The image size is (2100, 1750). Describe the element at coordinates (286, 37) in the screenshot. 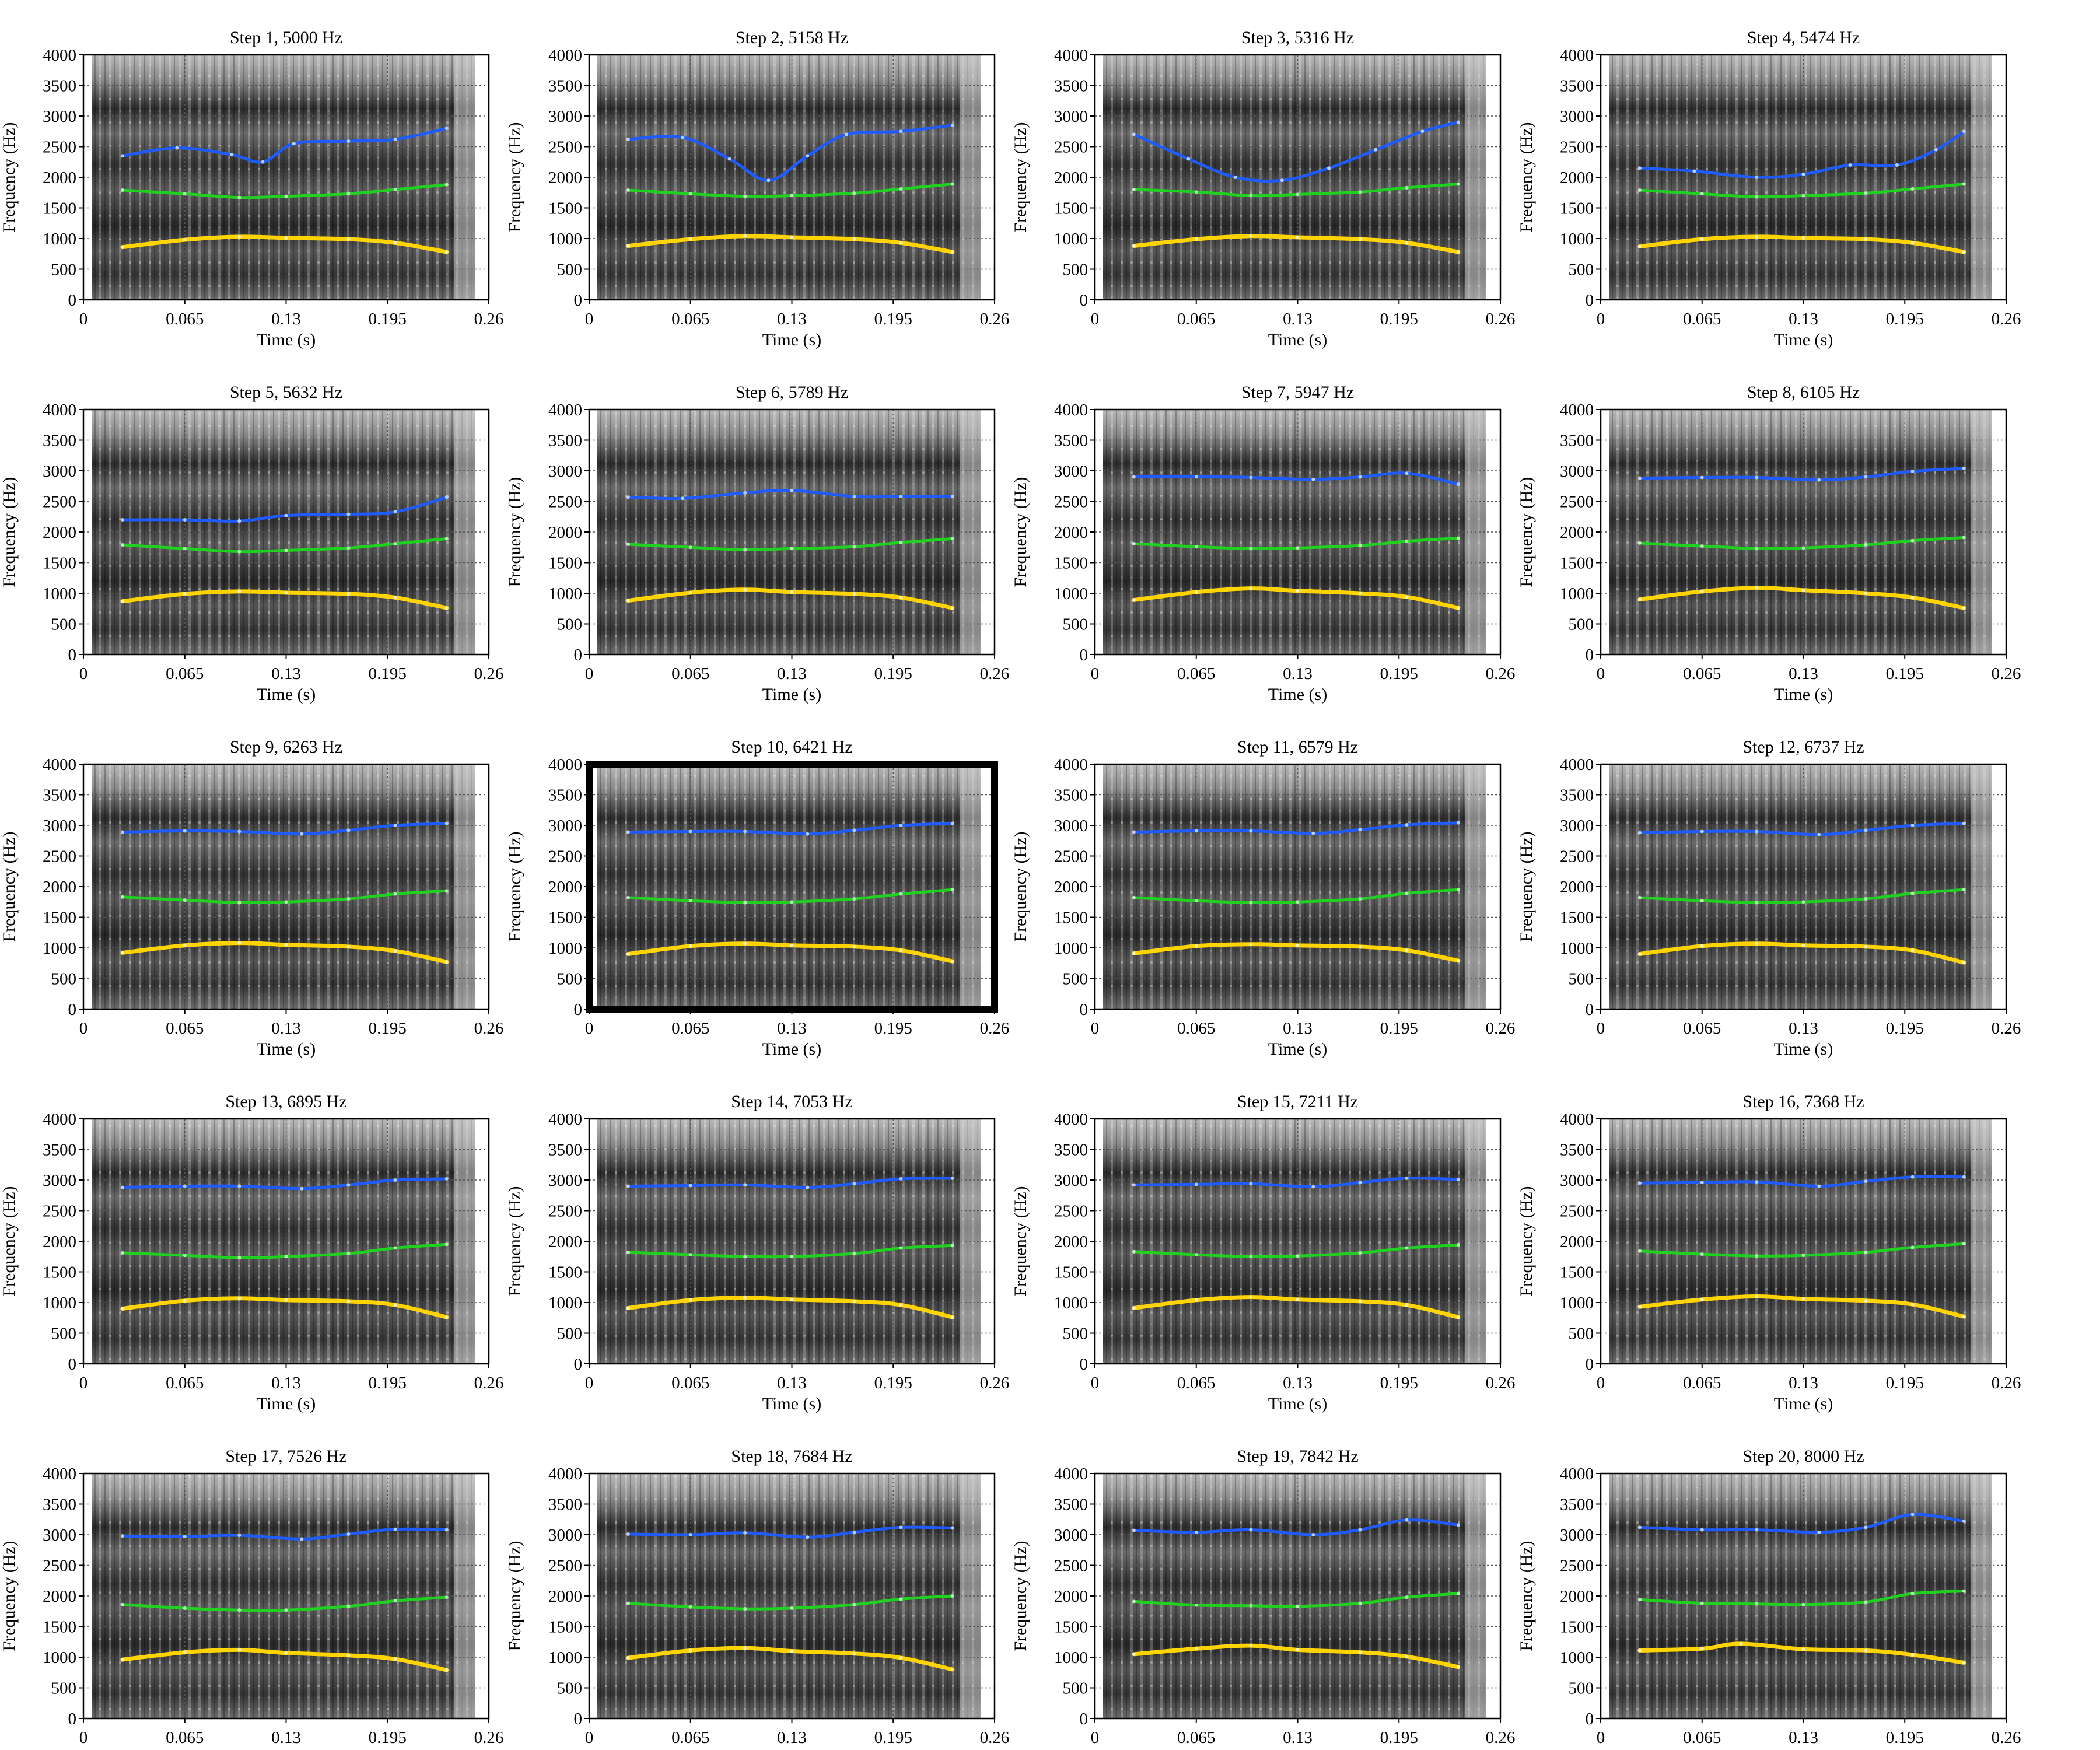

I see `panel-title: Step 1, 5000 Hz` at that location.